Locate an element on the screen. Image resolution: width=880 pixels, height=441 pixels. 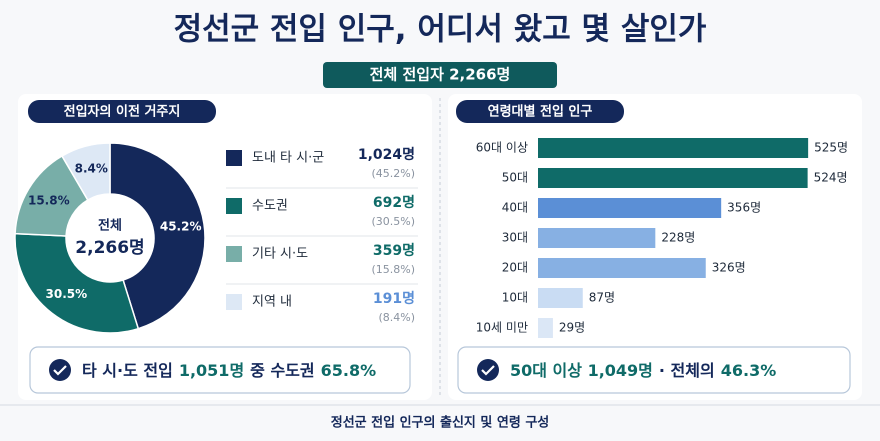
legend-share: (8.4%) is located at coordinates (396, 317).